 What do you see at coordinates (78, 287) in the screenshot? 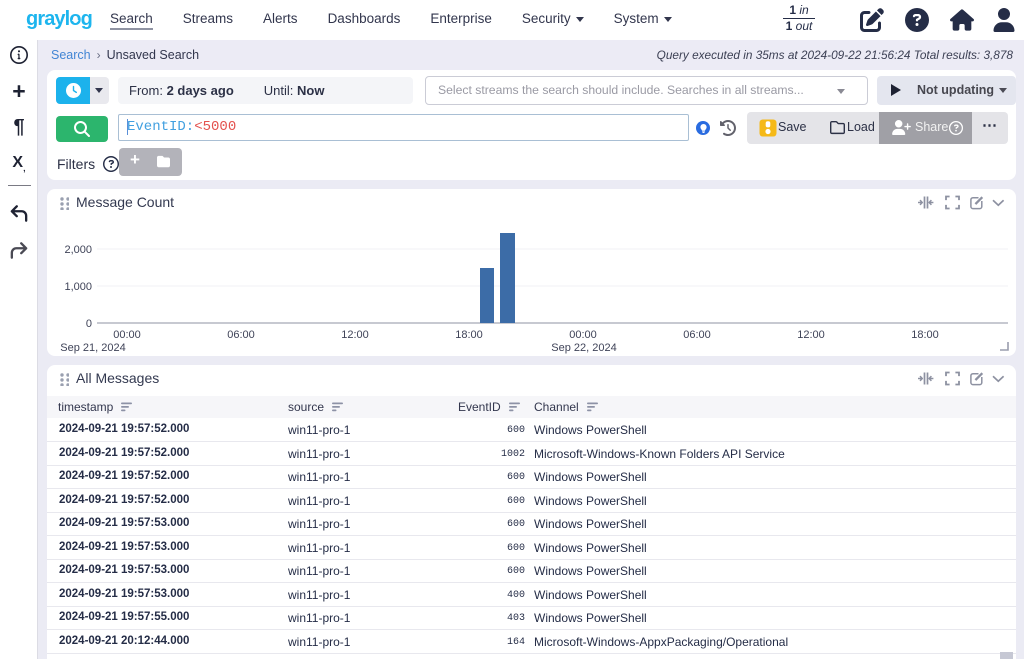
I see `svg-text: 1,000` at bounding box center [78, 287].